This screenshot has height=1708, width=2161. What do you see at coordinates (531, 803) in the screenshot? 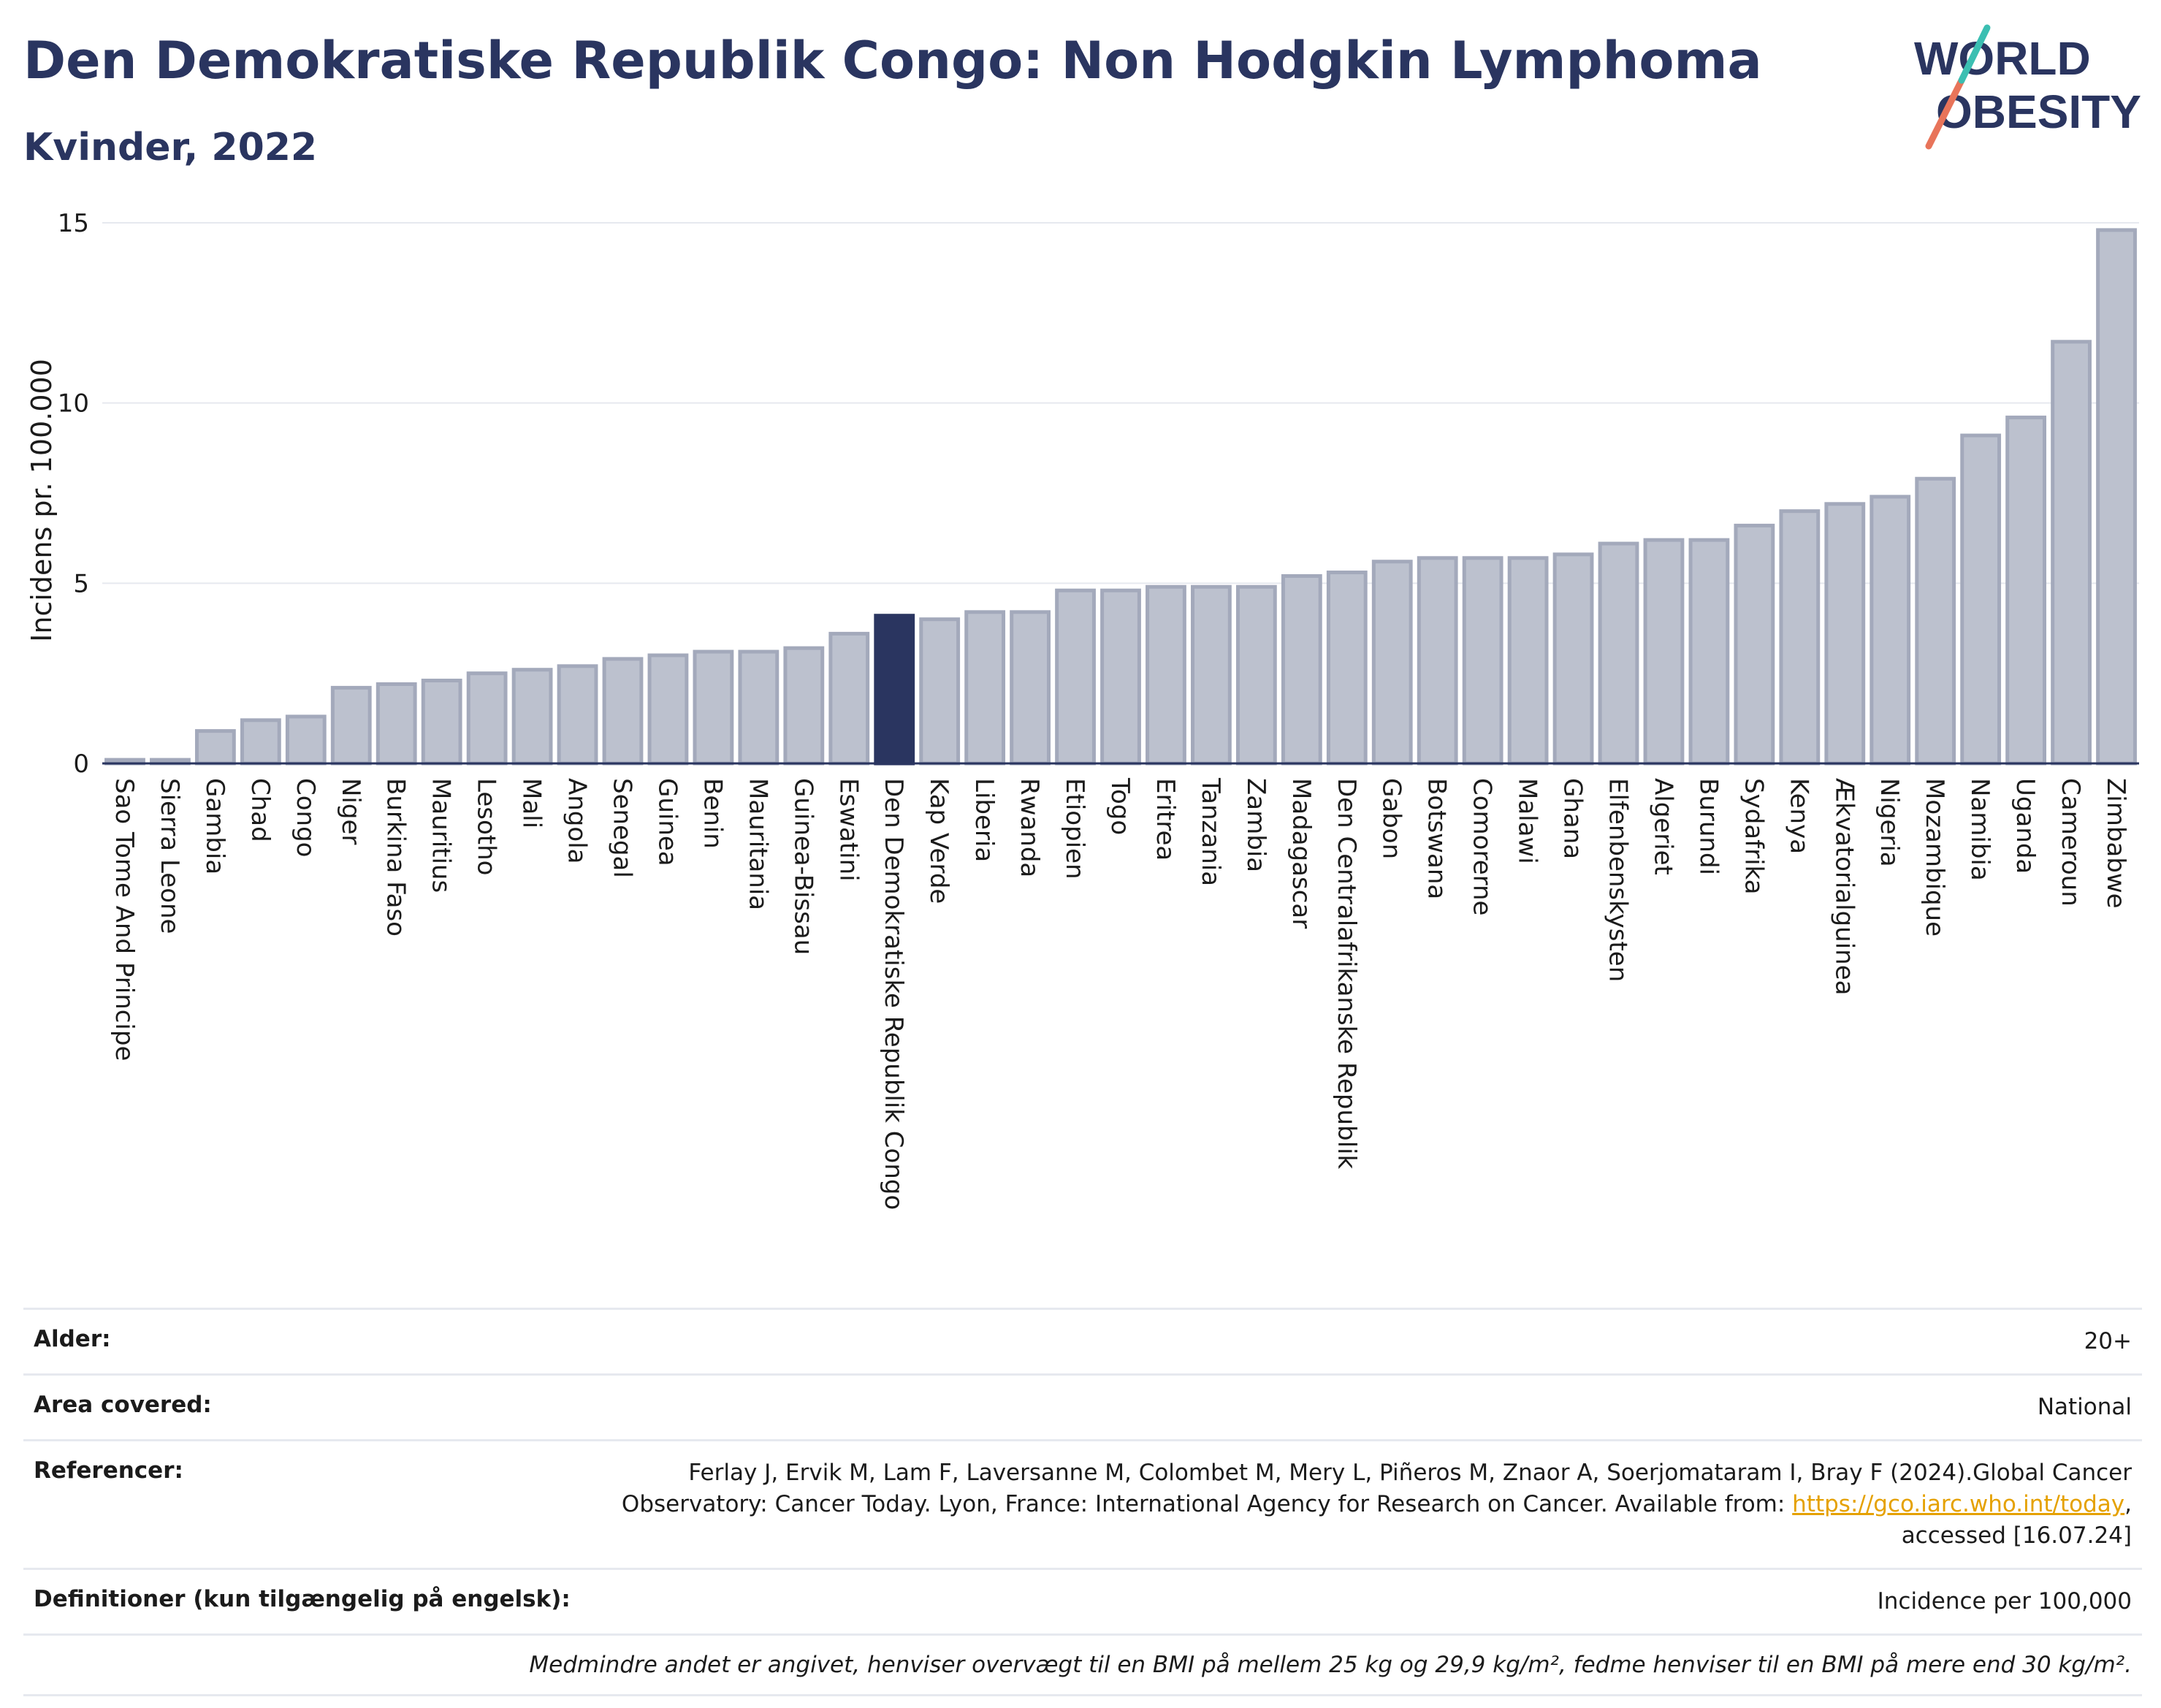
I see `x-tick-label: Mali` at bounding box center [531, 803].